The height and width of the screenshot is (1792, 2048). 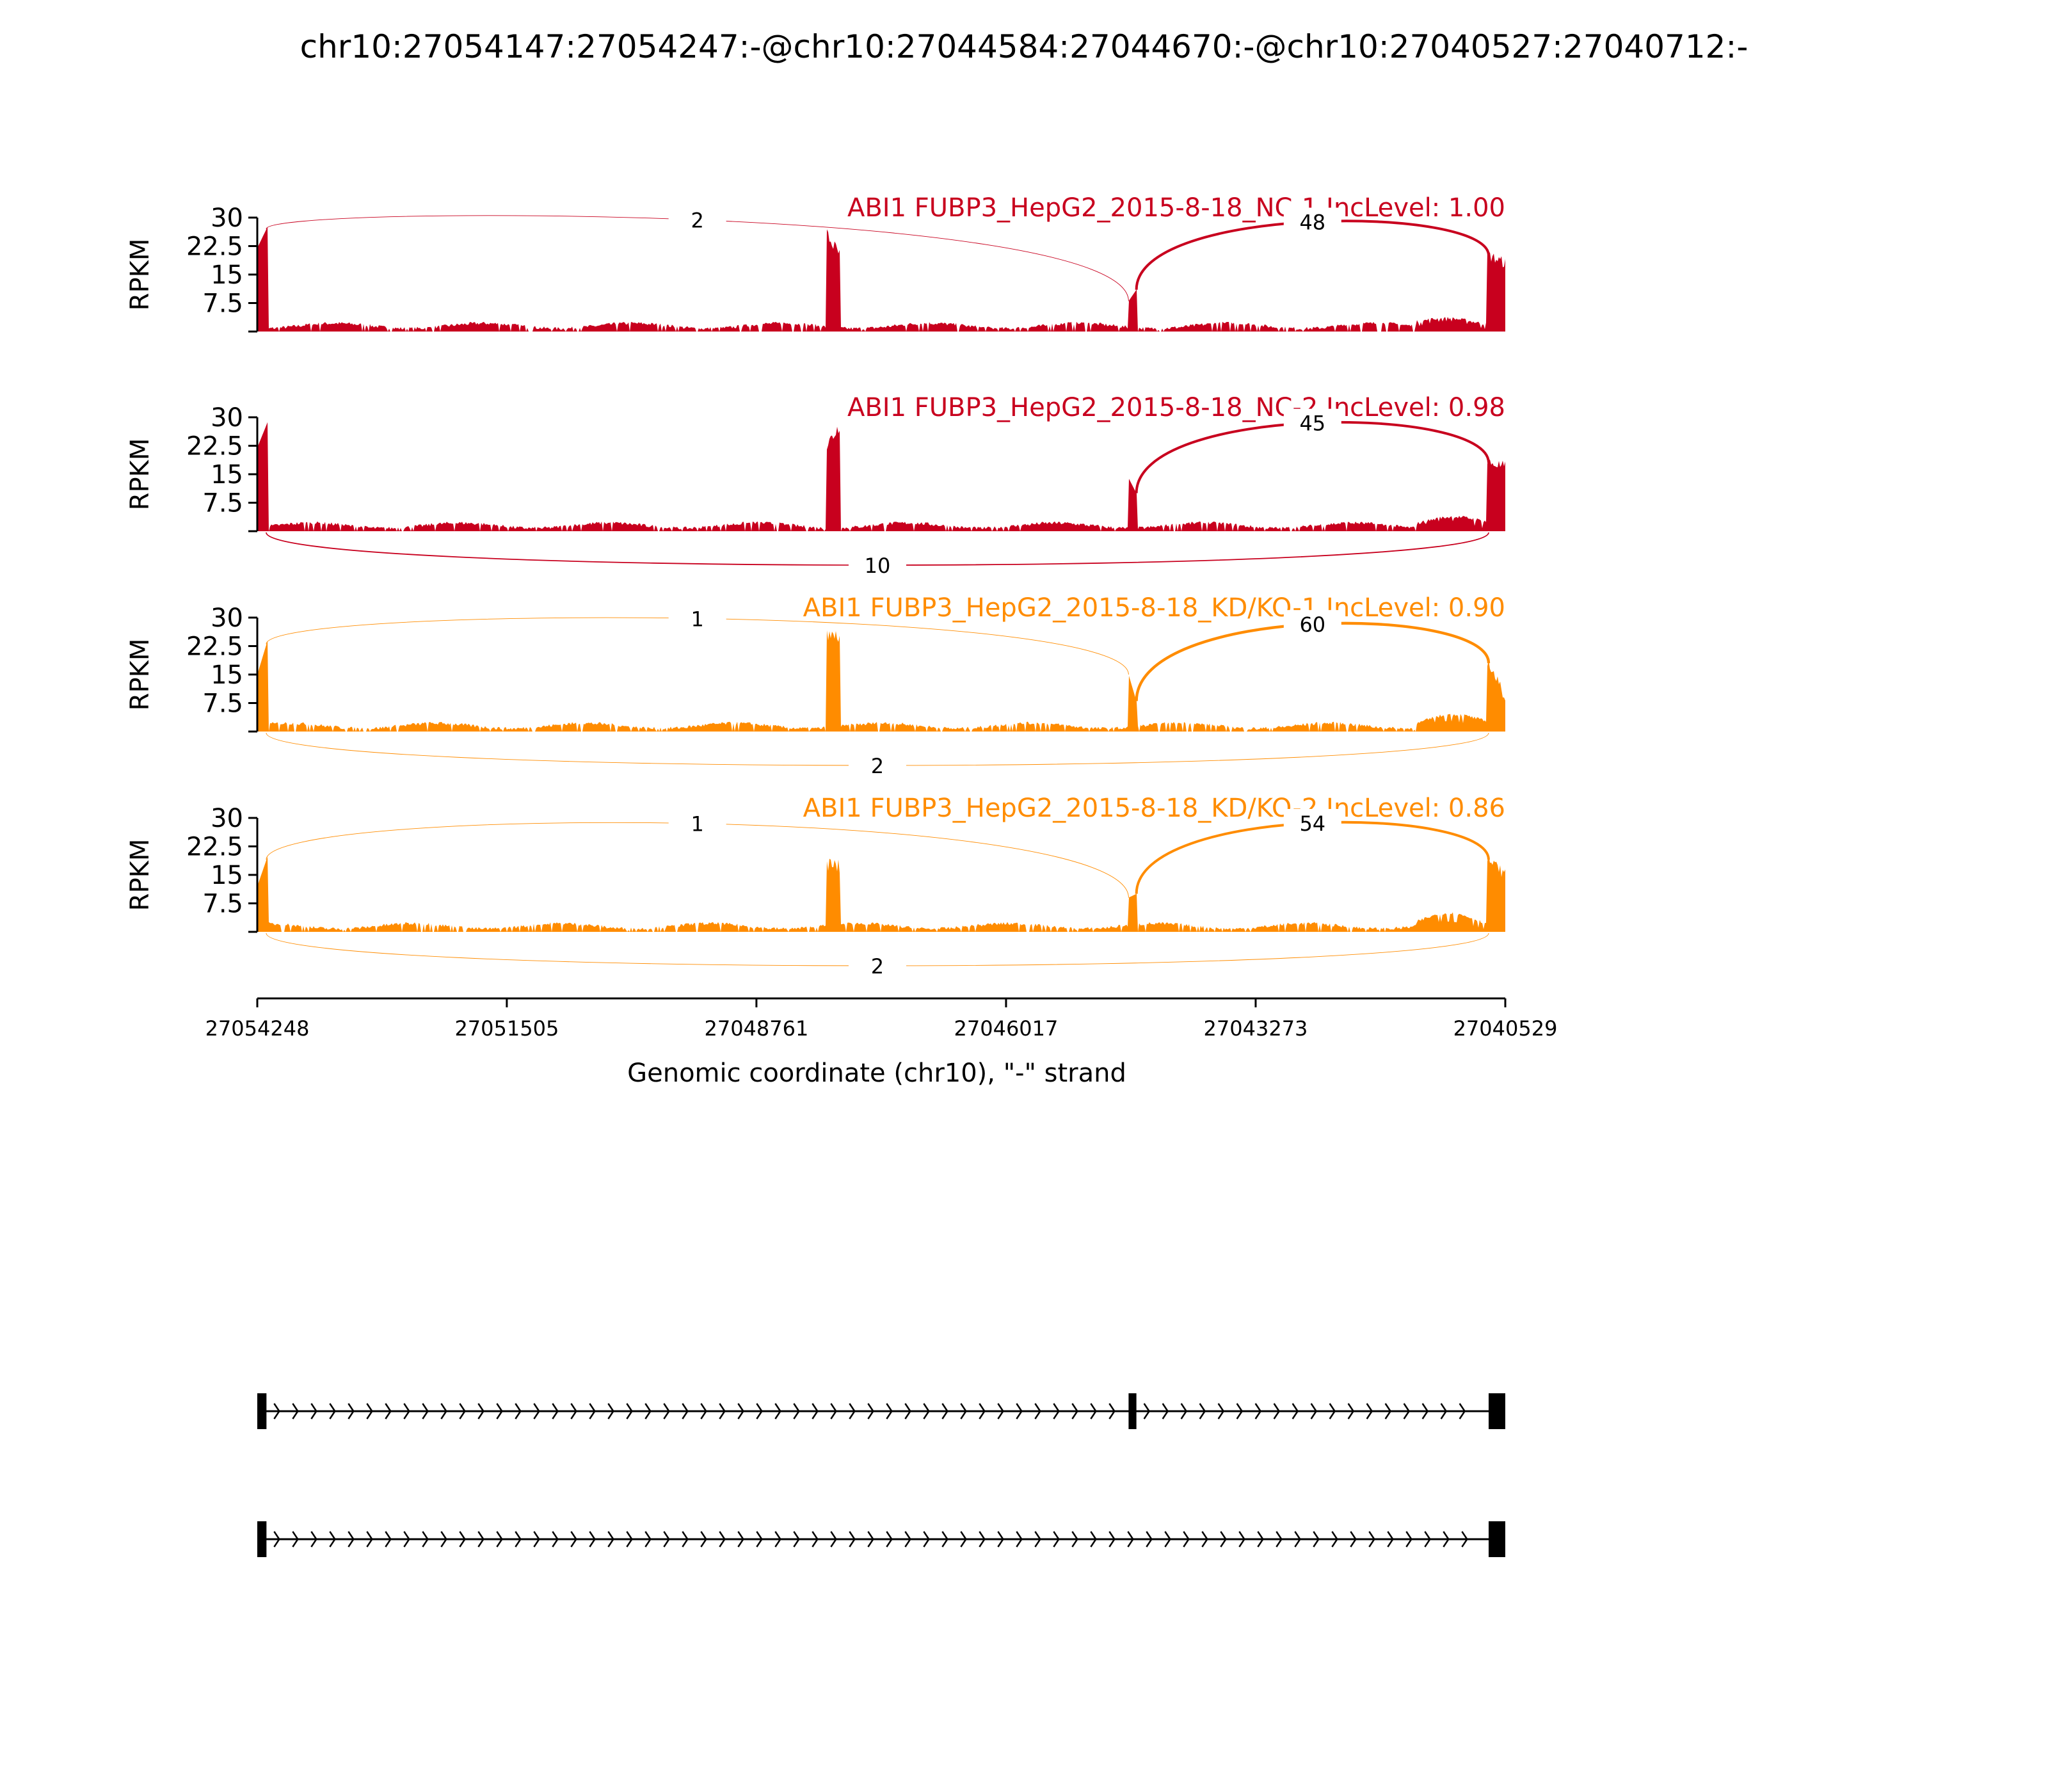 What do you see at coordinates (1312, 624) in the screenshot?
I see `junction-label: 60` at bounding box center [1312, 624].